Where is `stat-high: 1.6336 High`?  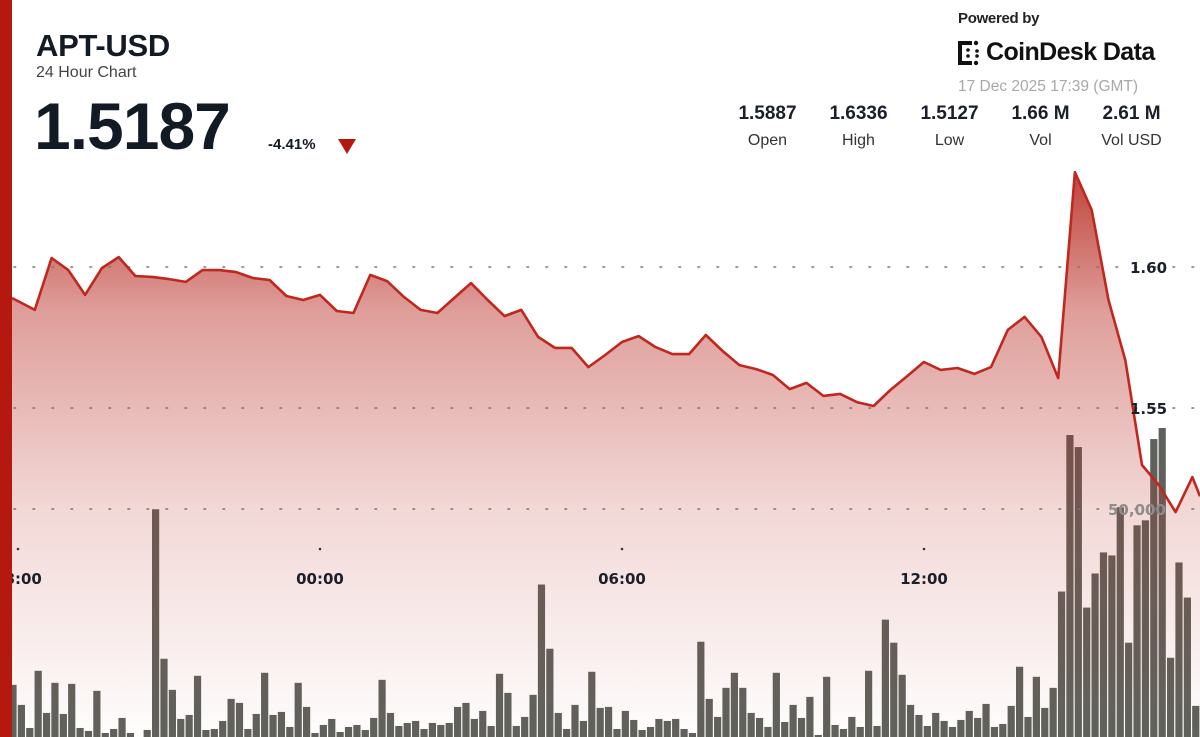 stat-high: 1.6336 High is located at coordinates (858, 126).